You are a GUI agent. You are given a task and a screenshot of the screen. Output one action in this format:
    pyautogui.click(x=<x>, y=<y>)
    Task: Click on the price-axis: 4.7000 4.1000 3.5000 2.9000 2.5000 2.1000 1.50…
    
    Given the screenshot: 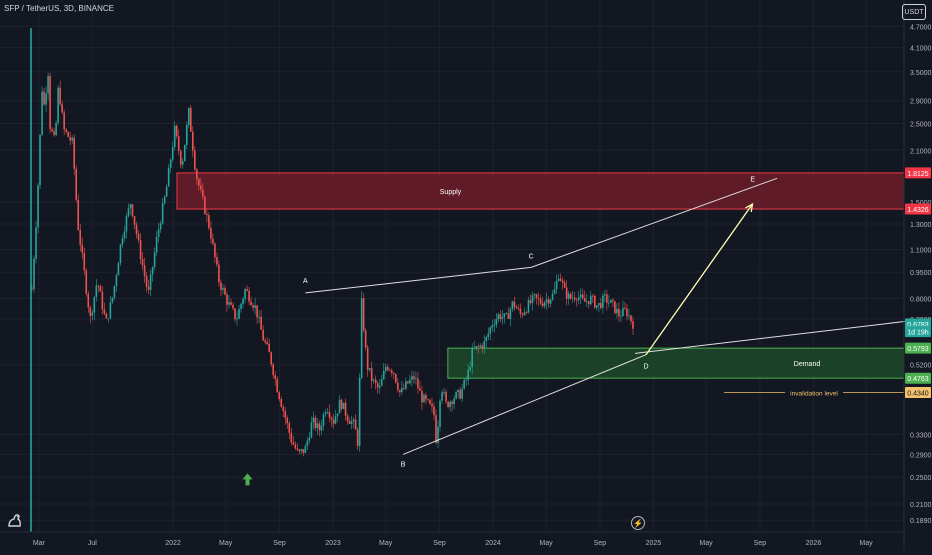 What is the action you would take?
    pyautogui.click(x=917, y=275)
    